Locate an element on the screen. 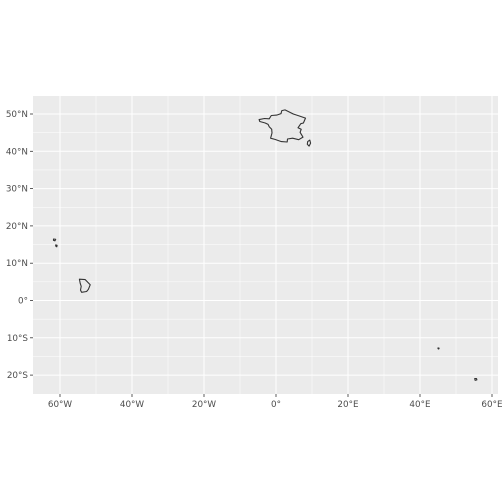 The height and width of the screenshot is (504, 504). corsica-shape is located at coordinates (309, 143).